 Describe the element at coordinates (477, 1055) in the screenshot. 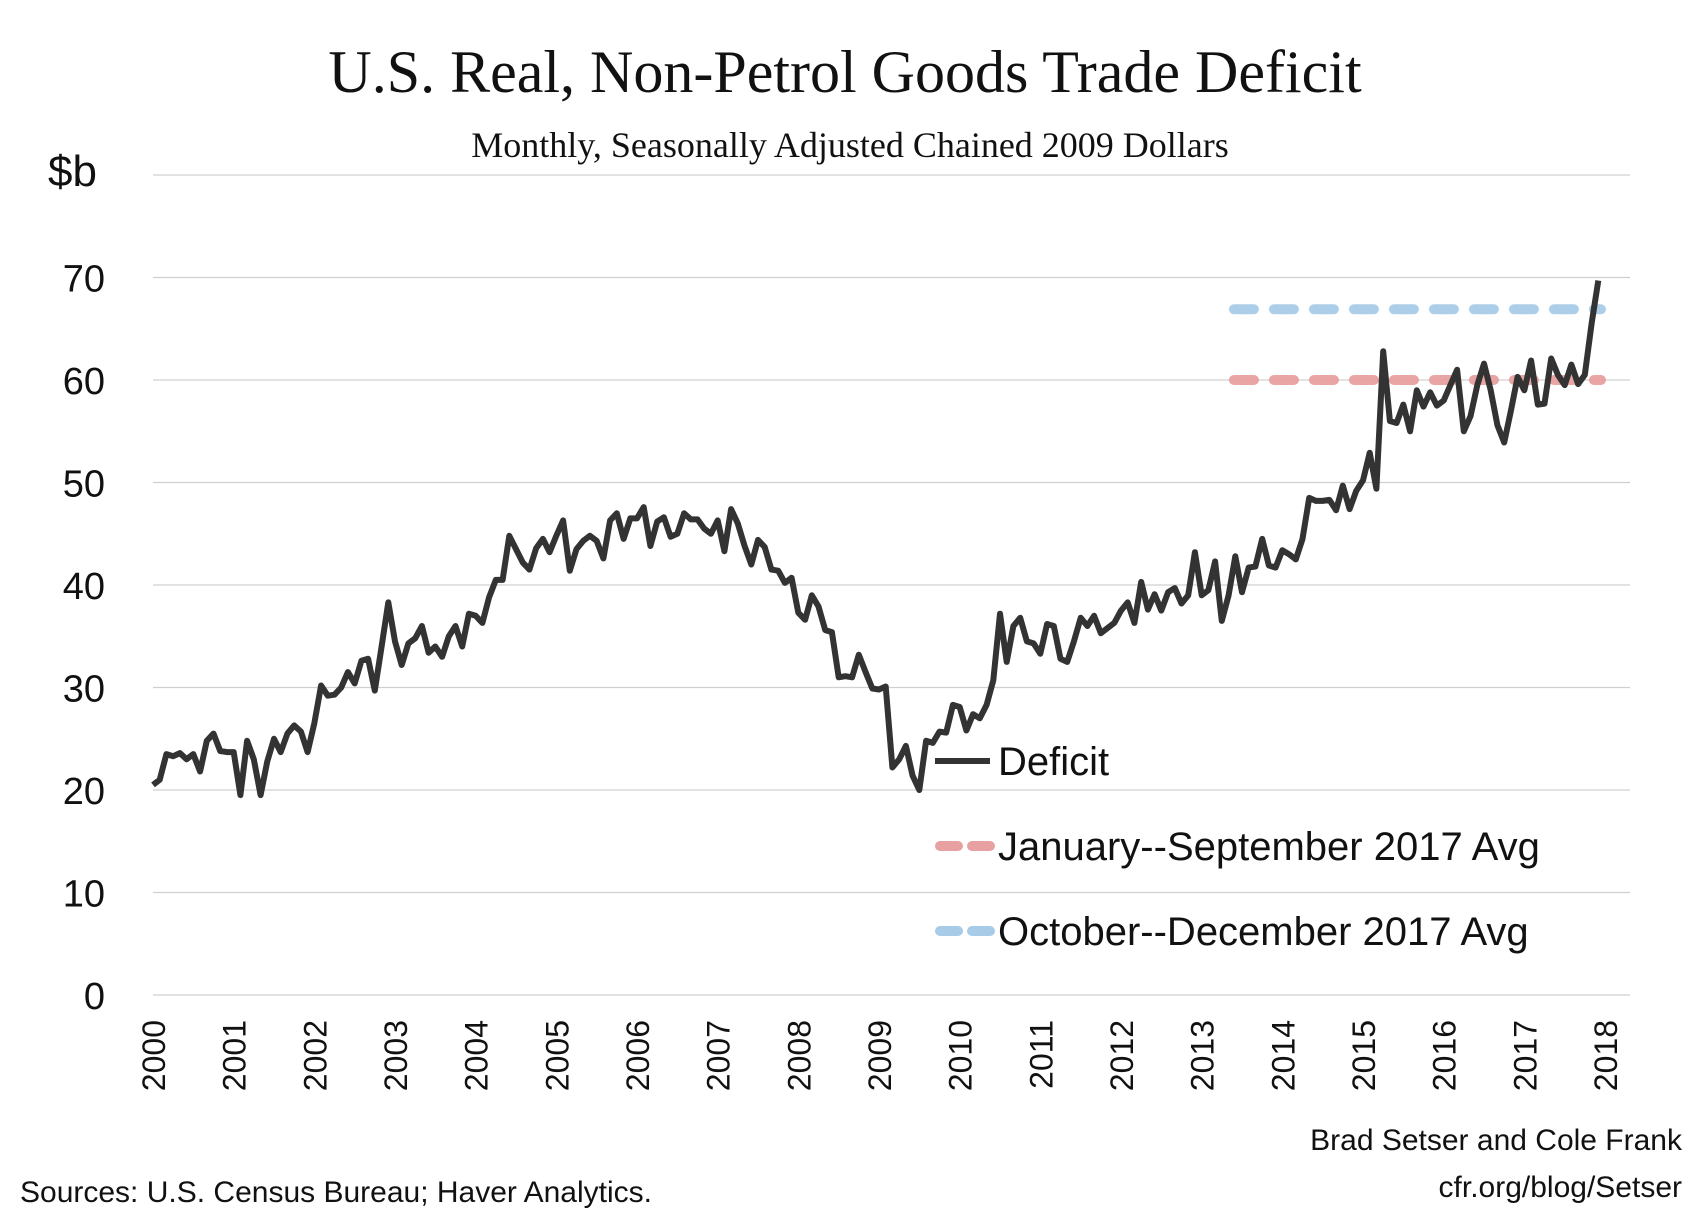

I see `x-tick-label: 2004` at that location.